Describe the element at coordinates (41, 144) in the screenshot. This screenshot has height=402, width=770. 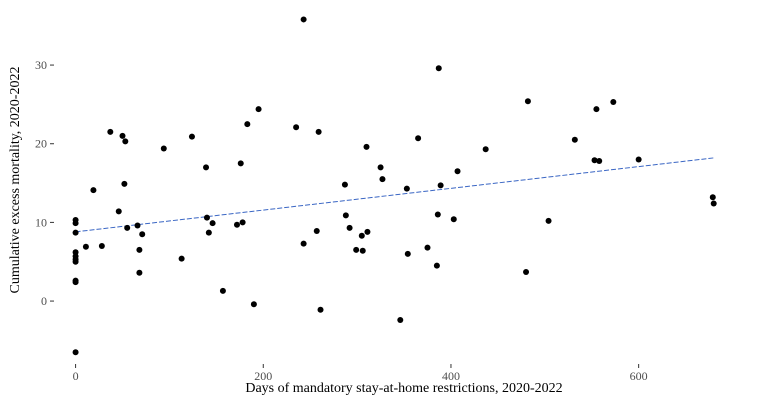
I see `y-tick-label: 20` at that location.